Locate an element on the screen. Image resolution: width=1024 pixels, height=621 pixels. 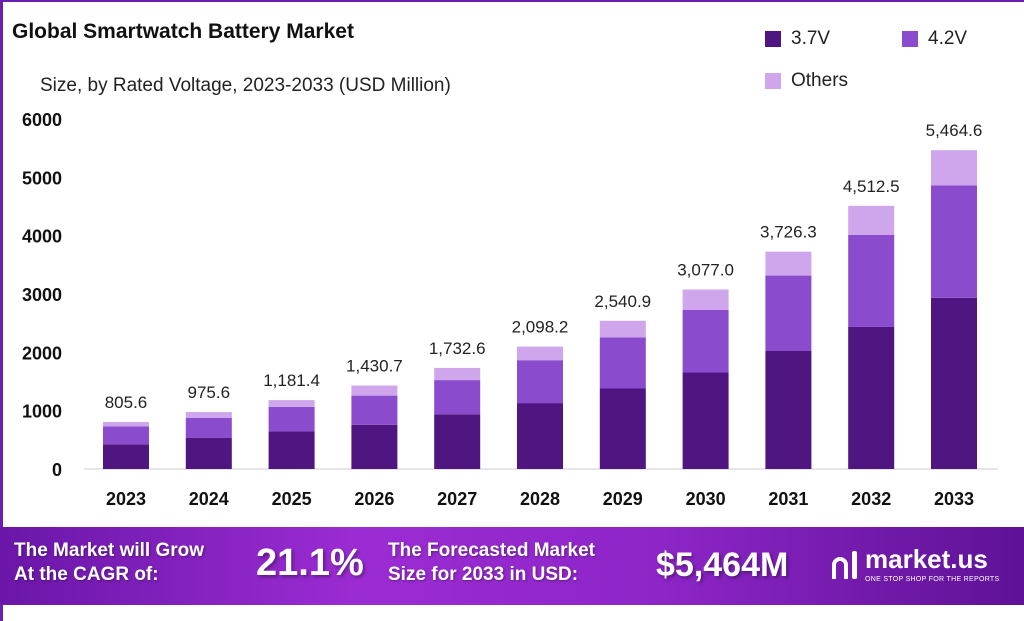
x-tick-label: 2025 is located at coordinates (292, 499).